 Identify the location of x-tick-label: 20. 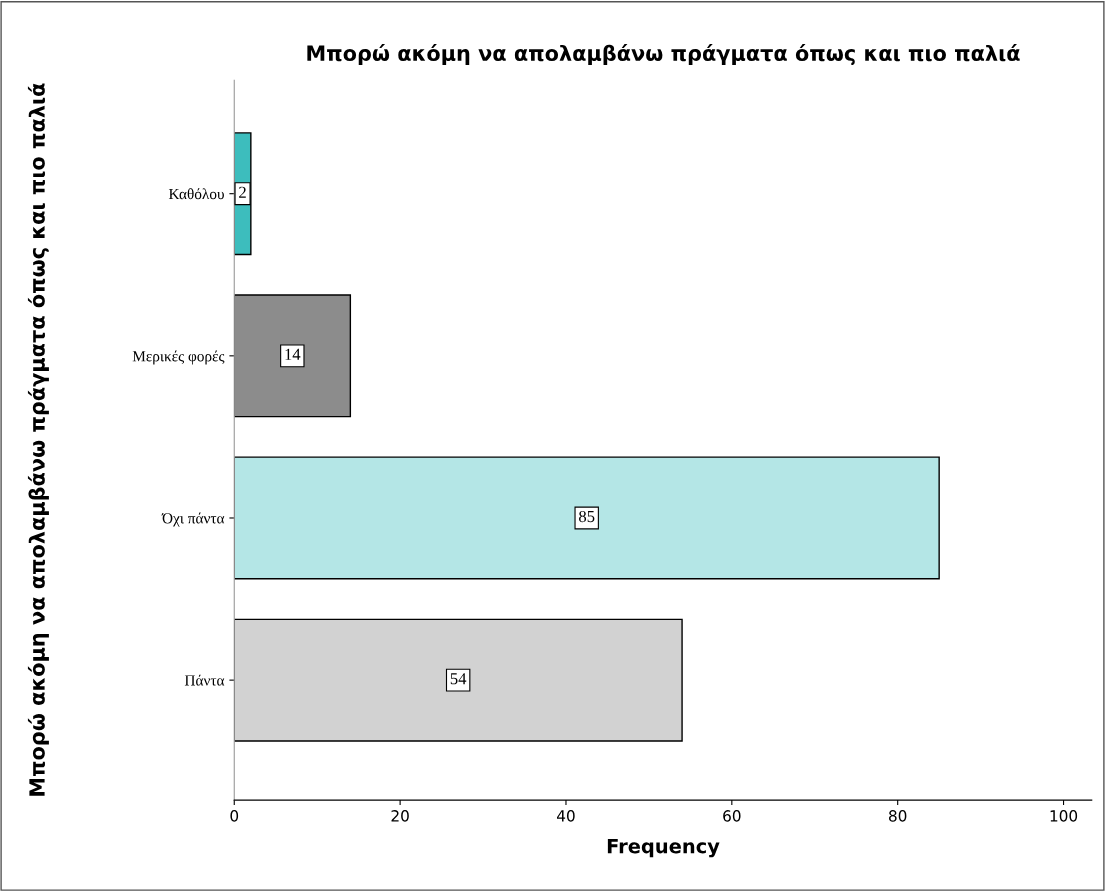
(400, 816).